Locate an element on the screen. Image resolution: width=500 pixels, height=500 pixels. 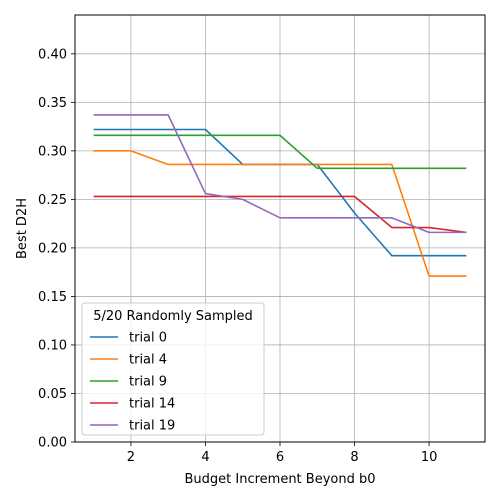
y-tick-label: 0.00 is located at coordinates (52, 443).